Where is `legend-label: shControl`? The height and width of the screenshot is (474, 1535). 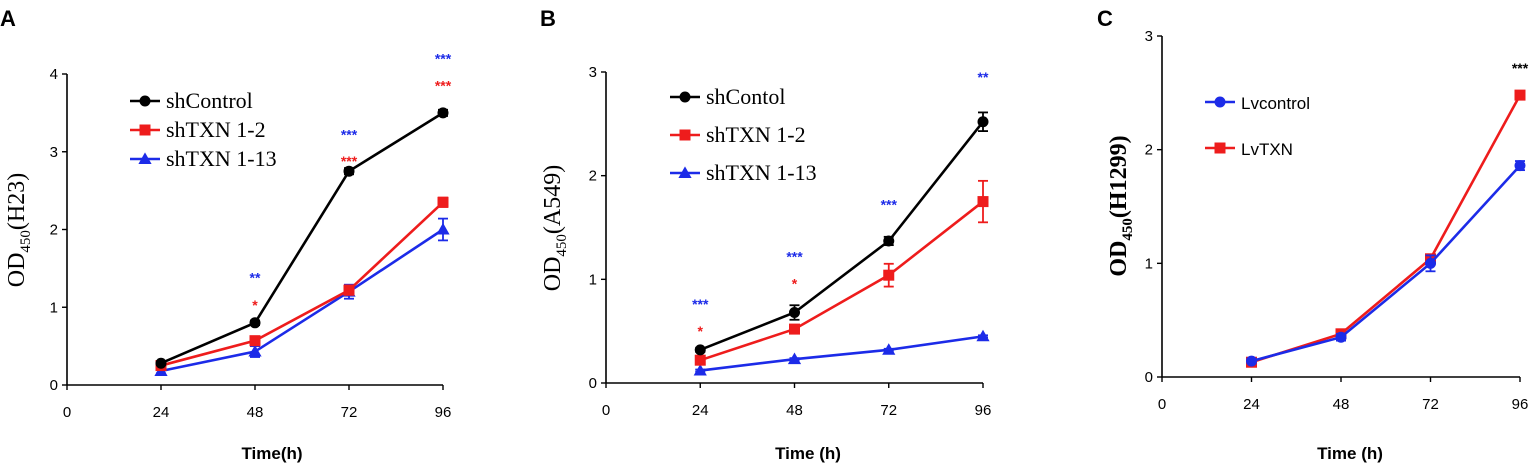
legend-label: shControl is located at coordinates (209, 100).